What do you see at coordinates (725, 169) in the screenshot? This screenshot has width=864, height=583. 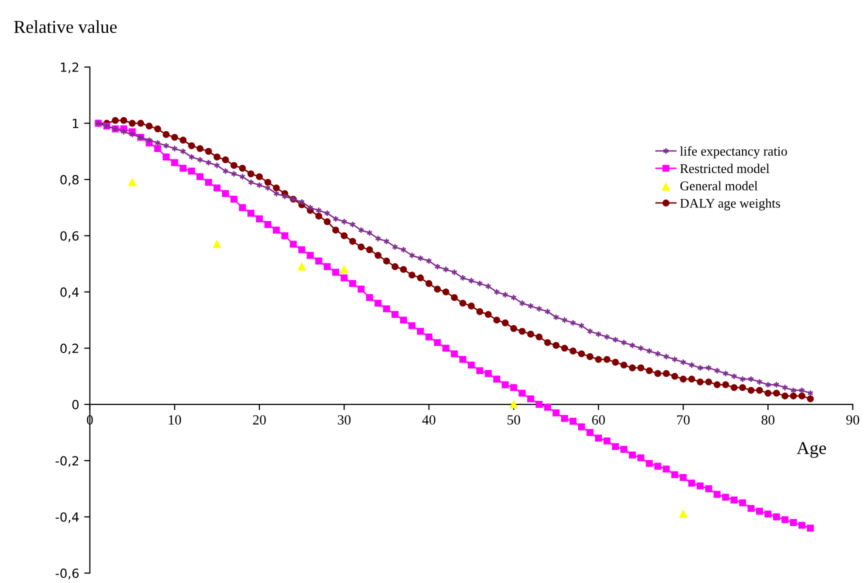 I see `legend-label: Restricted model` at bounding box center [725, 169].